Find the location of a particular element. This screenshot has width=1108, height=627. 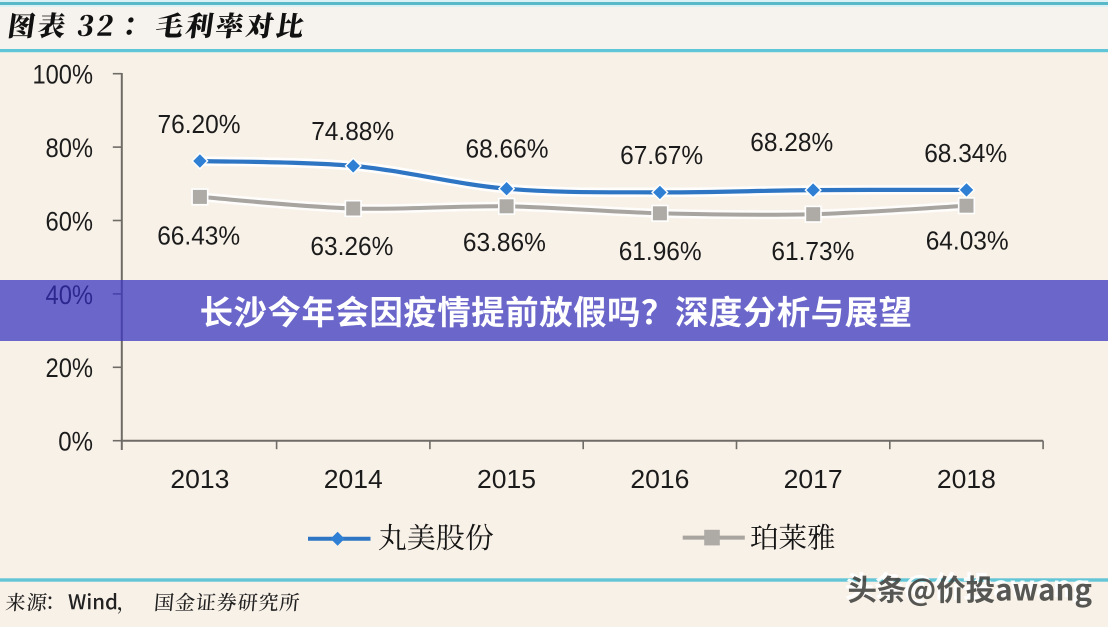

svg-text: 2018 is located at coordinates (966, 480).